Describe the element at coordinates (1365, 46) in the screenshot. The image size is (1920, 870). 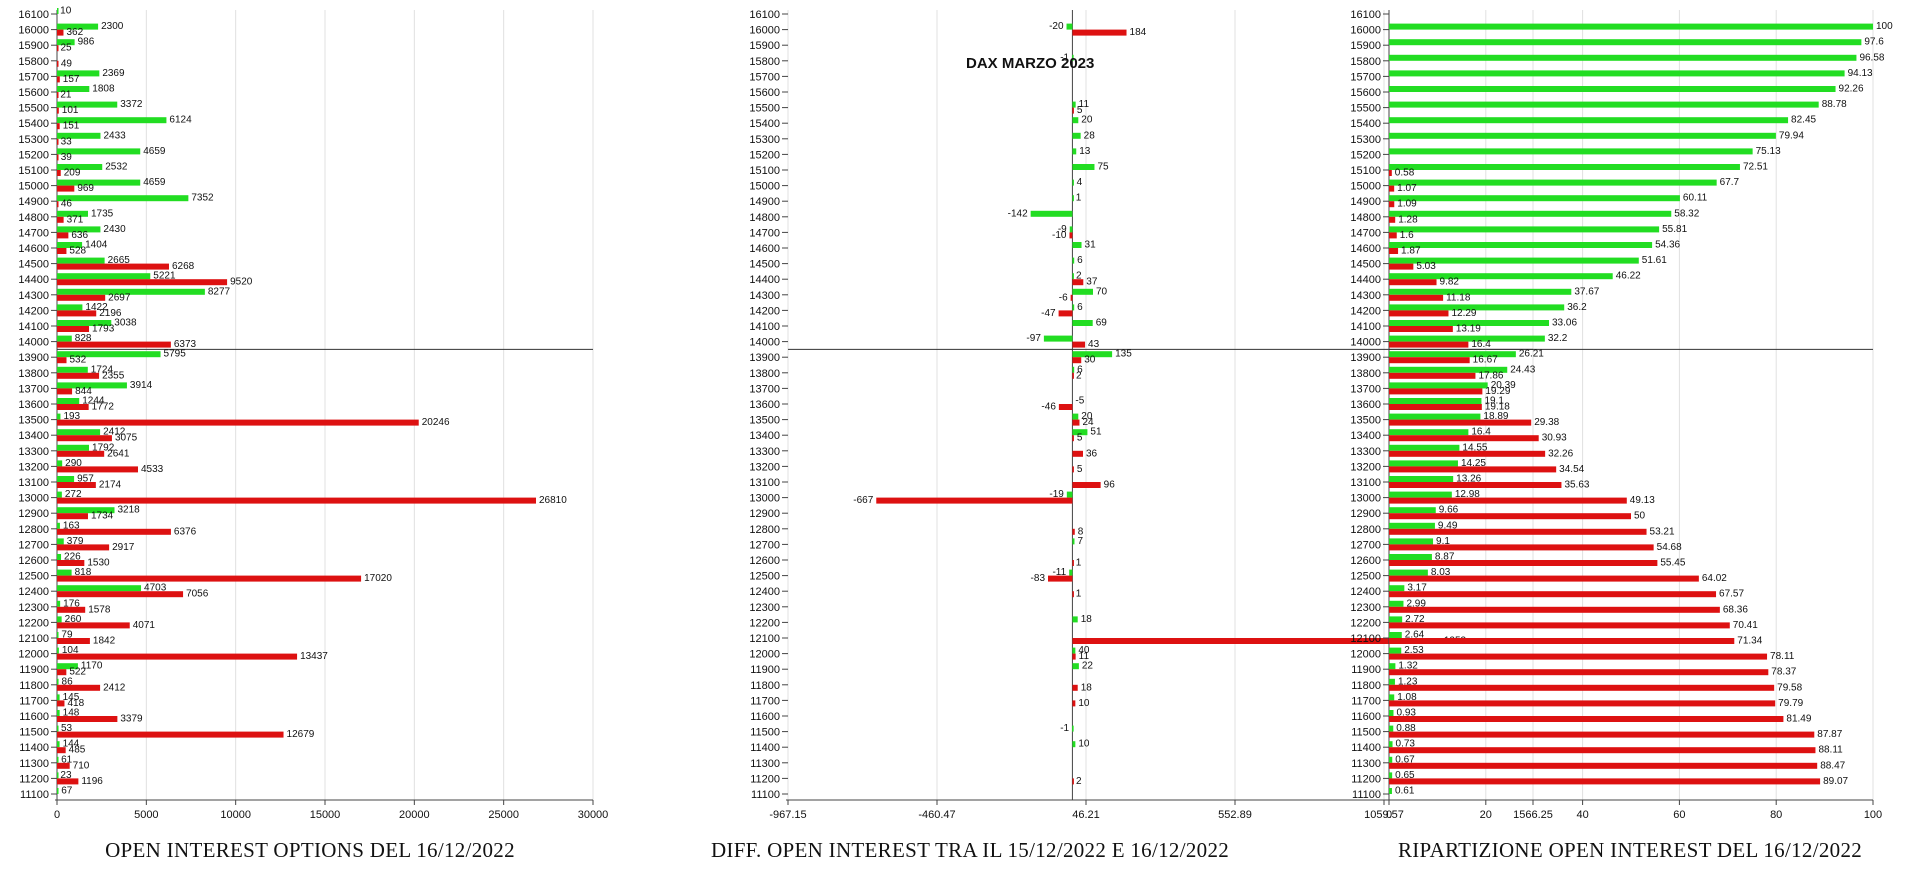
I see `y-tick-label: 15900` at that location.